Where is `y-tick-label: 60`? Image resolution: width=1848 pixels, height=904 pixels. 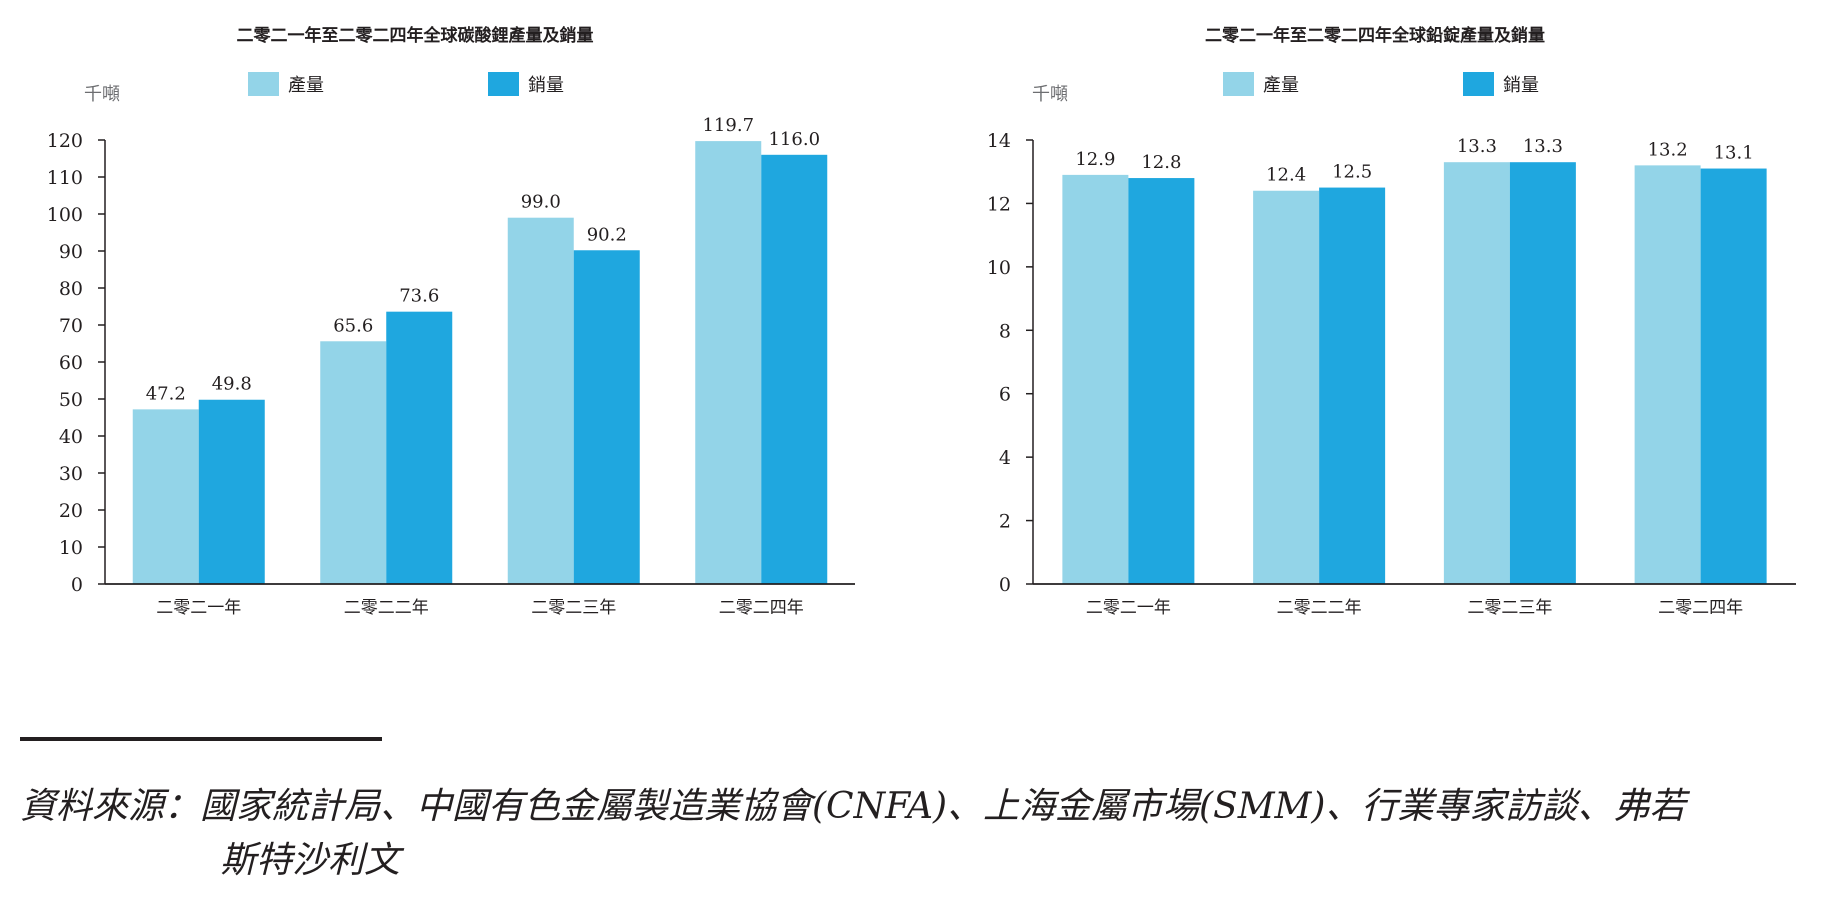 y-tick-label: 60 is located at coordinates (71, 363).